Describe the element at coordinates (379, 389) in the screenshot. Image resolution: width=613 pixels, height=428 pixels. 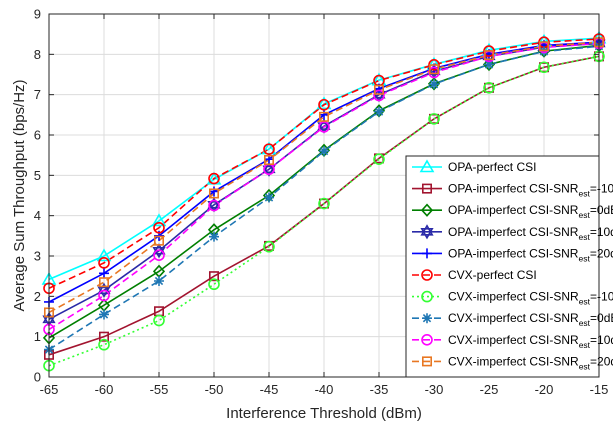
I see `x-tick-label: -35` at that location.